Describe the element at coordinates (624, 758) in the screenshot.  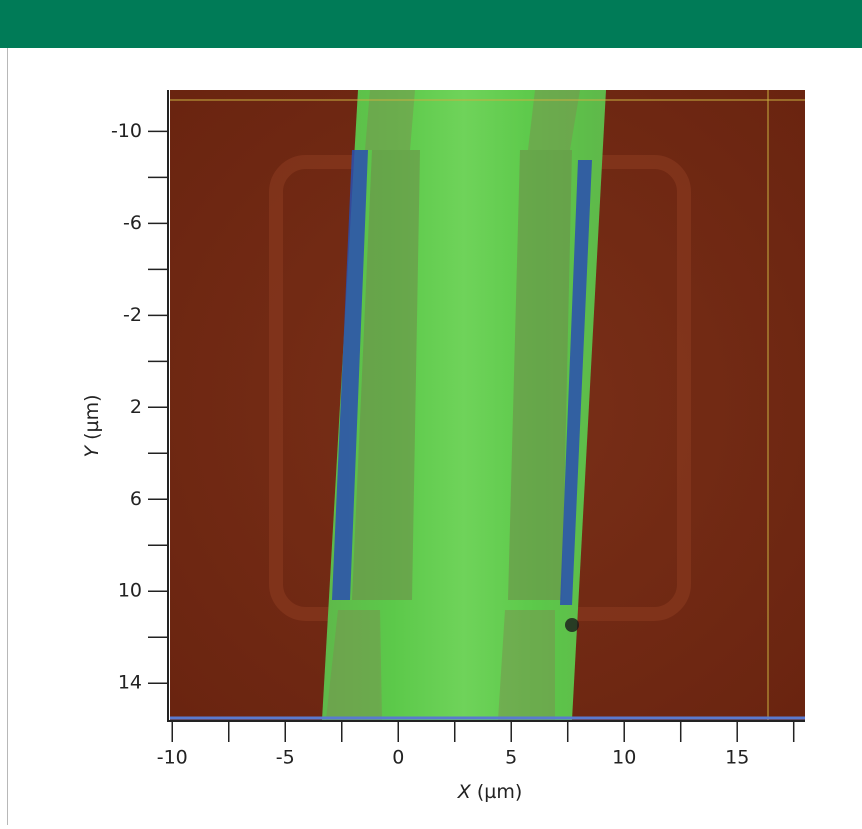
I see `x-tick-label: 10` at that location.